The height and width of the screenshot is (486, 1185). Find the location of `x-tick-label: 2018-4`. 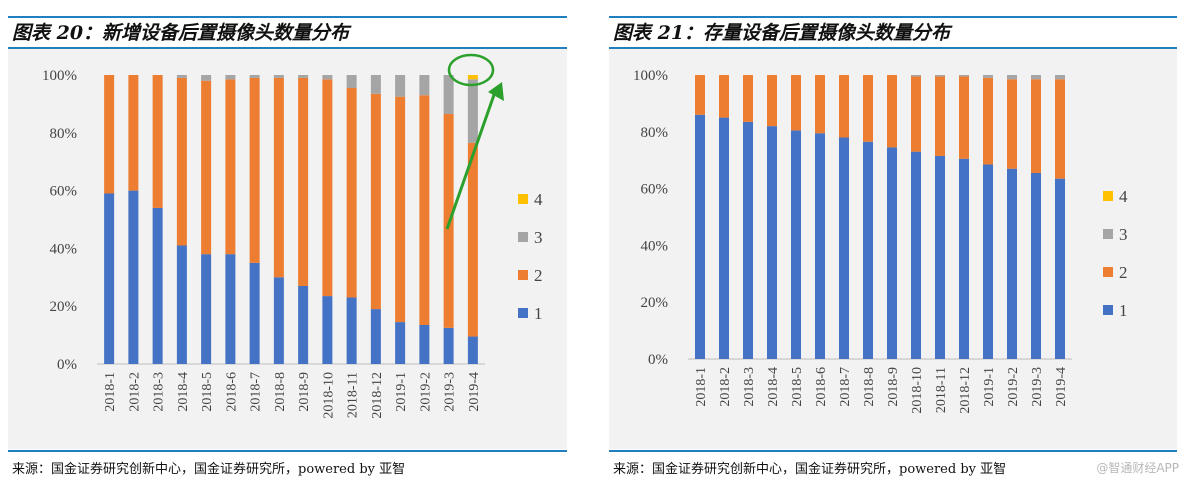

x-tick-label: 2018-4 is located at coordinates (773, 387).